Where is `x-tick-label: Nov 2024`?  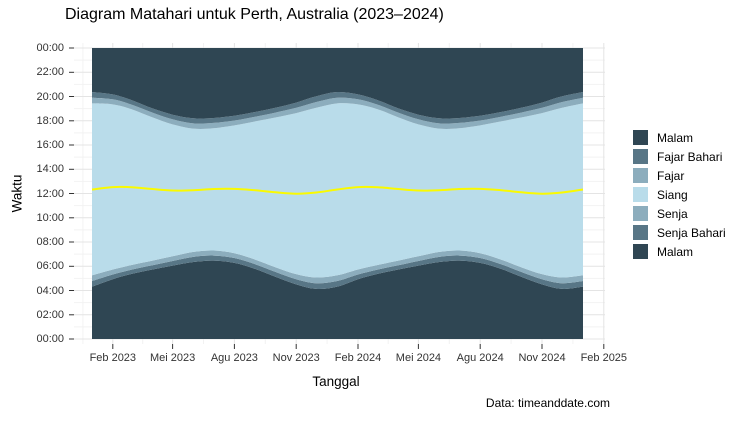 x-tick-label: Nov 2024 is located at coordinates (542, 358).